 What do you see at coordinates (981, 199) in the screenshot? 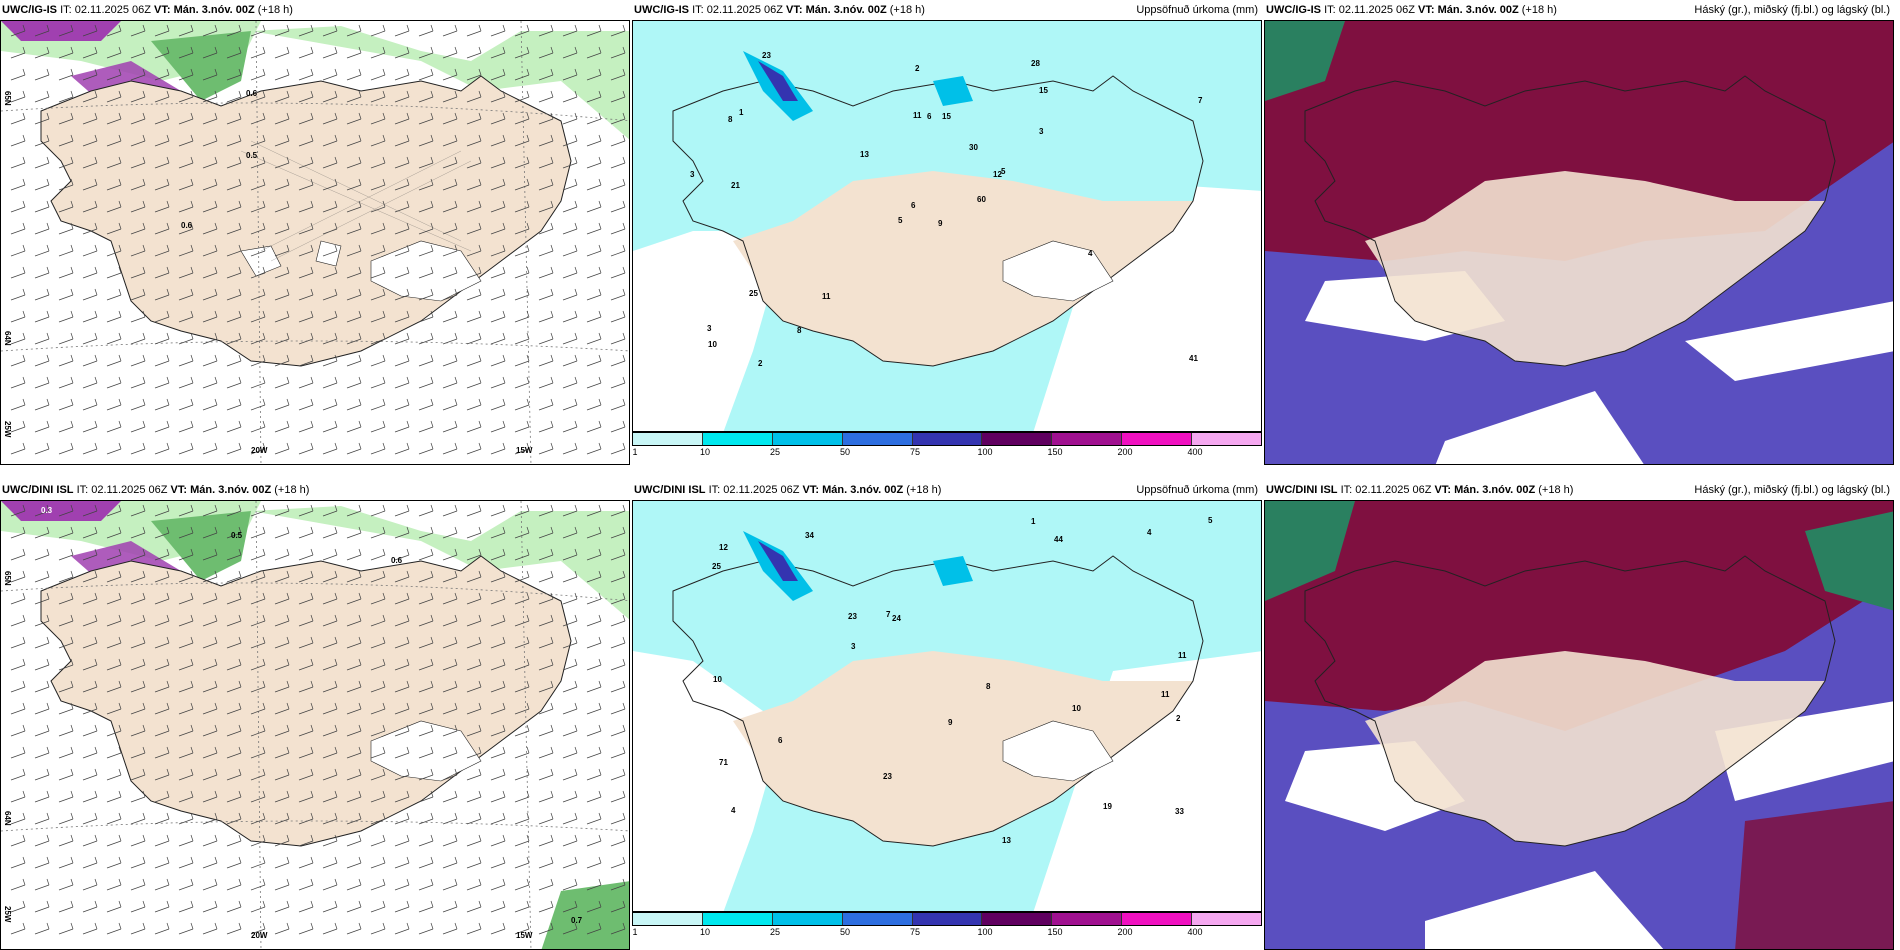
I see `precip-value: 60` at bounding box center [981, 199].